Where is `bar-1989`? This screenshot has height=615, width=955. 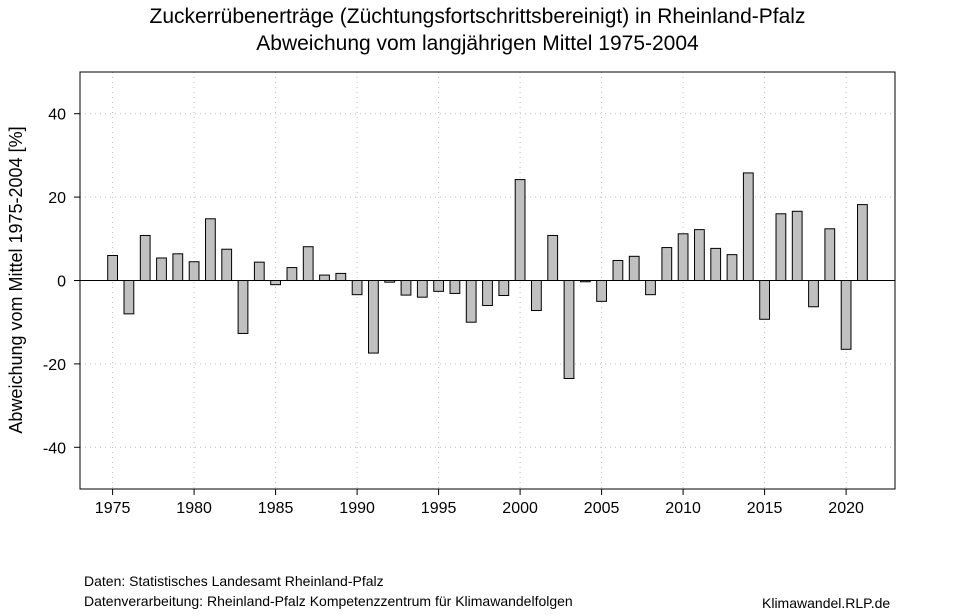 bar-1989 is located at coordinates (341, 277).